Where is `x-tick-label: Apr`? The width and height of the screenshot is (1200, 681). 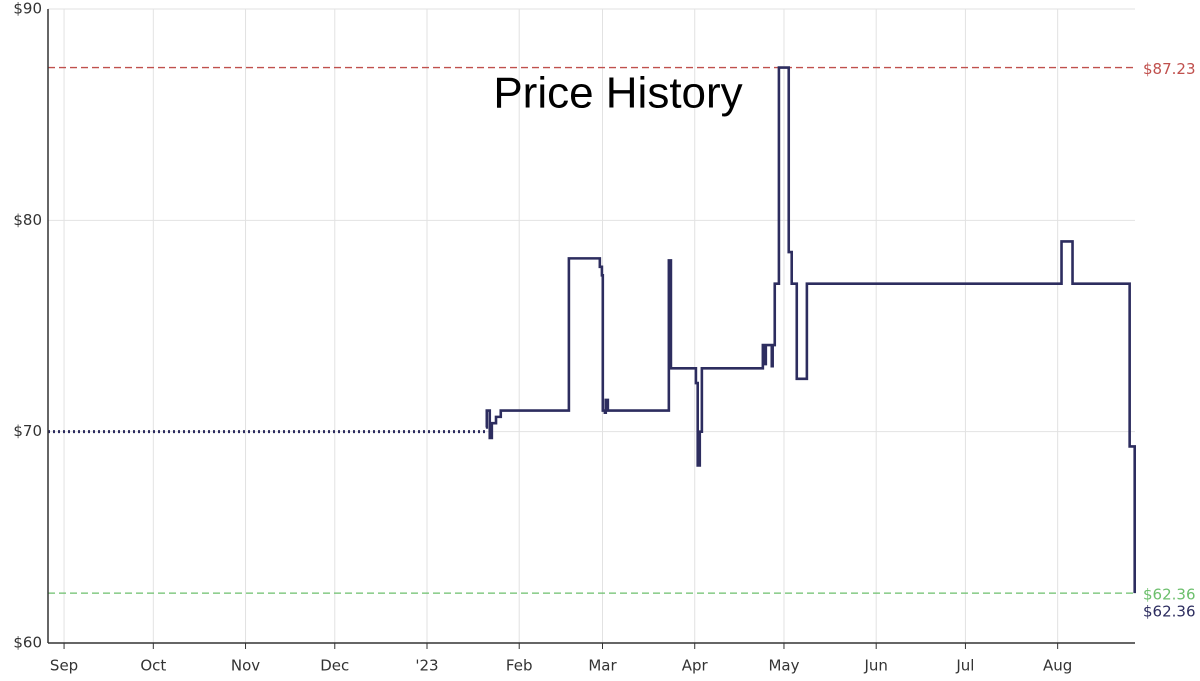 x-tick-label: Apr is located at coordinates (695, 666).